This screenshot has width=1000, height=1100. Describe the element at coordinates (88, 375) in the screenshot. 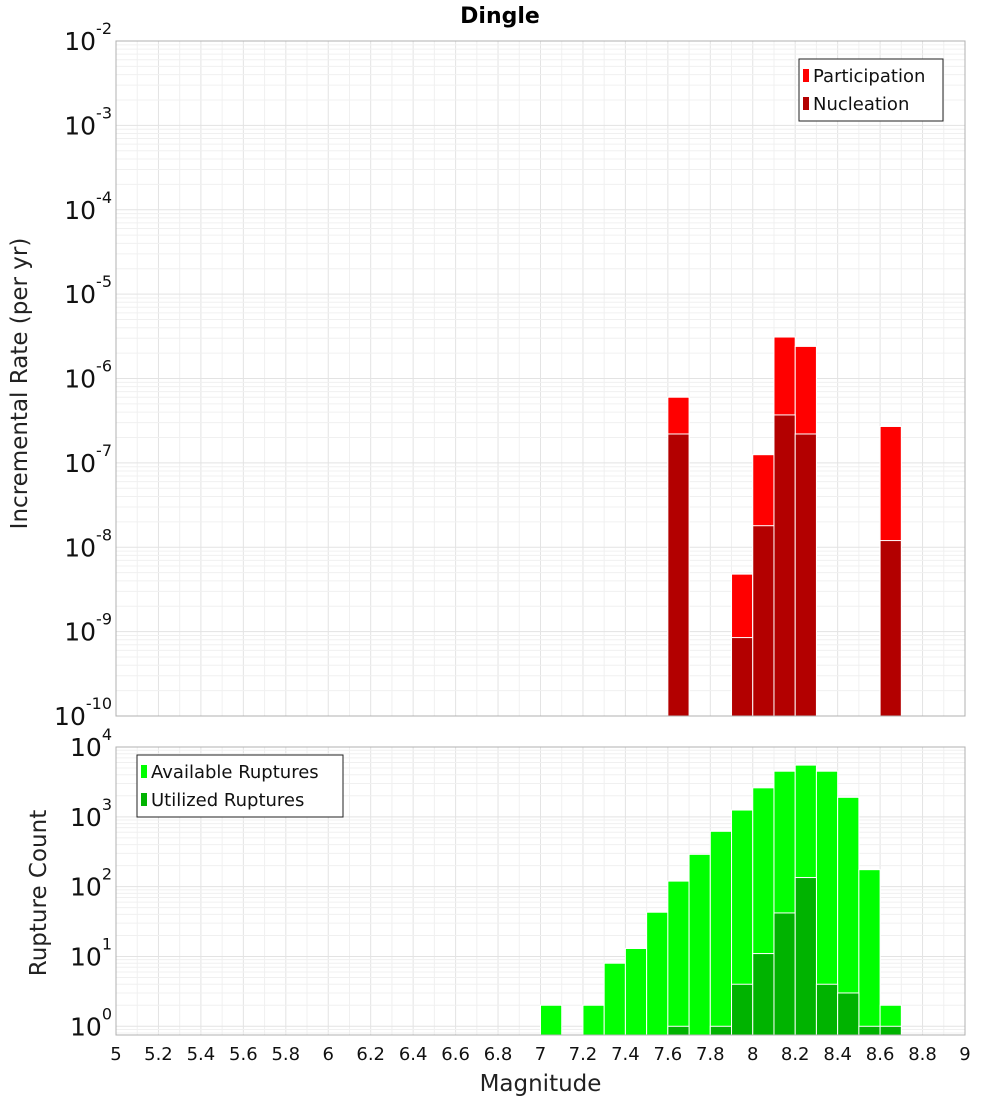

I see `y-tick-label: 10⁻⁶` at that location.